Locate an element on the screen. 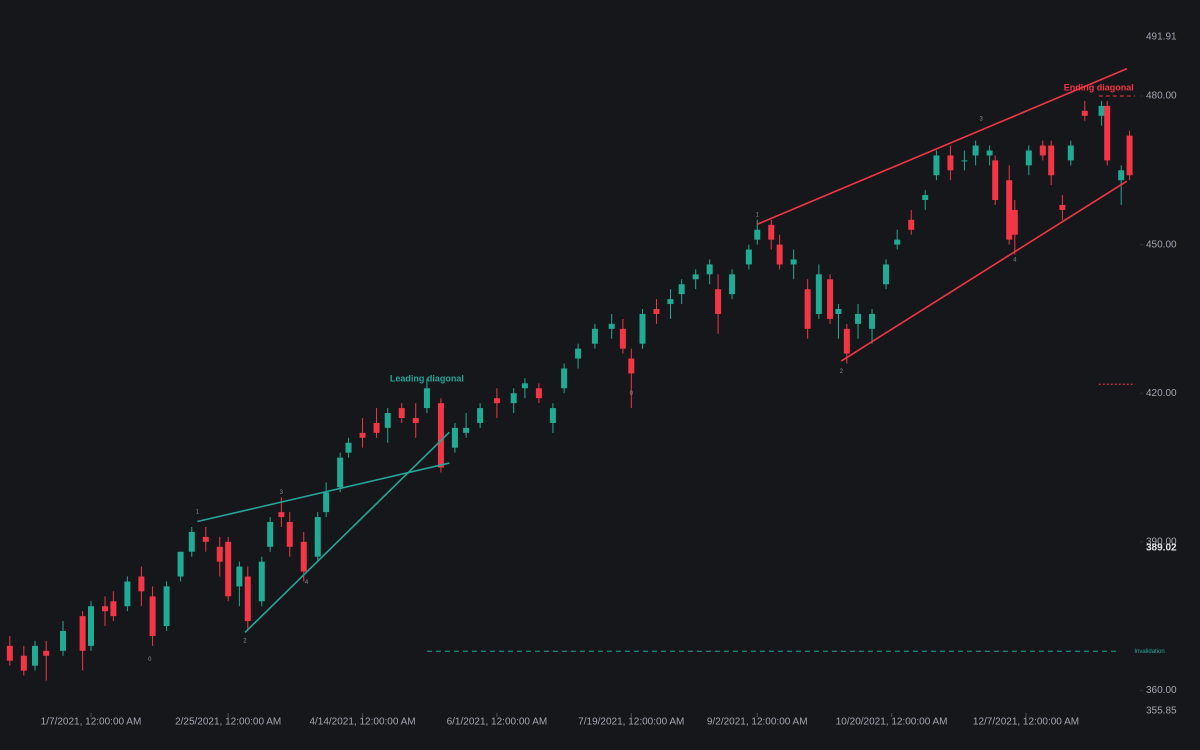 Image resolution: width=1200 pixels, height=750 pixels. x-tick-label: 7/19/2021, 12:00:00 AM is located at coordinates (631, 722).